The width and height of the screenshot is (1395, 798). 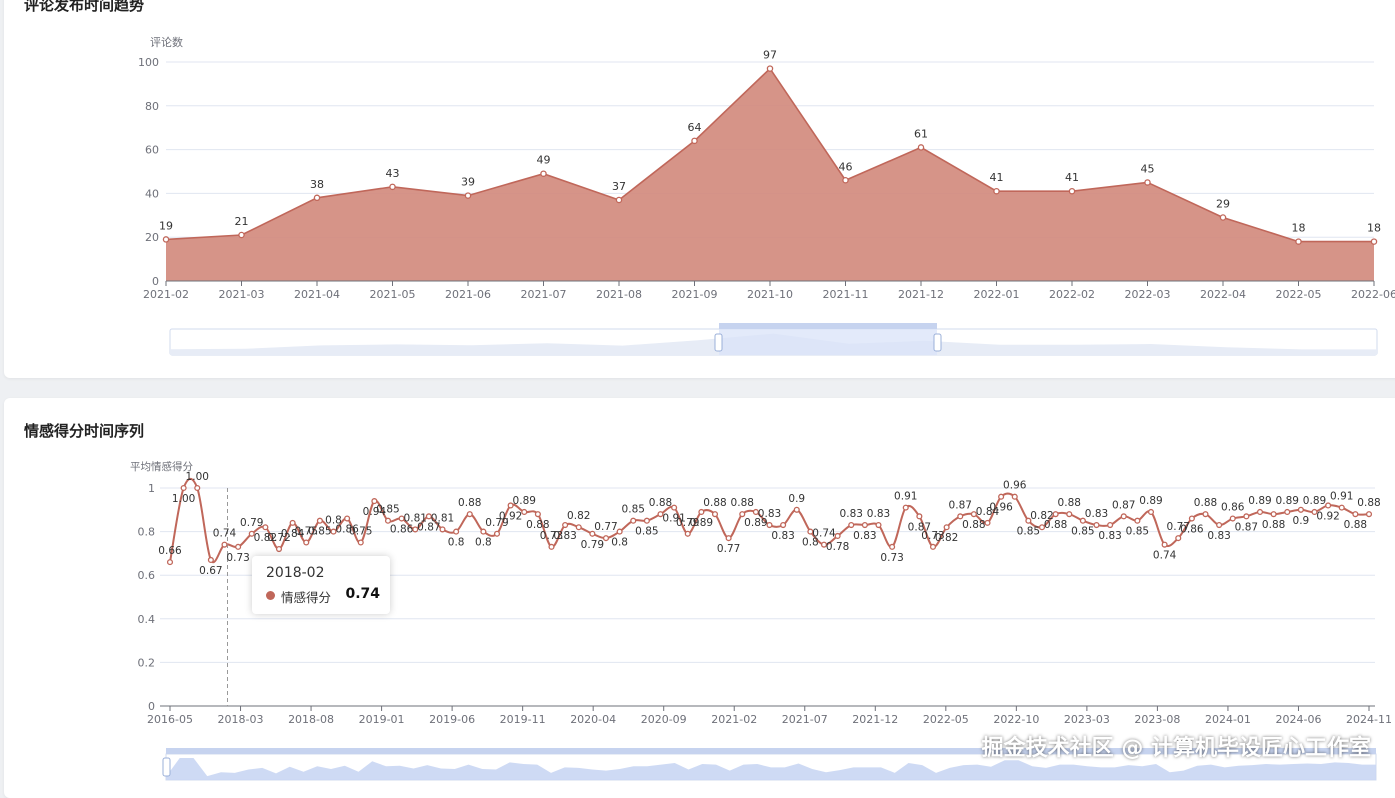 I want to click on x-tick-label: 2019-06, so click(x=452, y=719).